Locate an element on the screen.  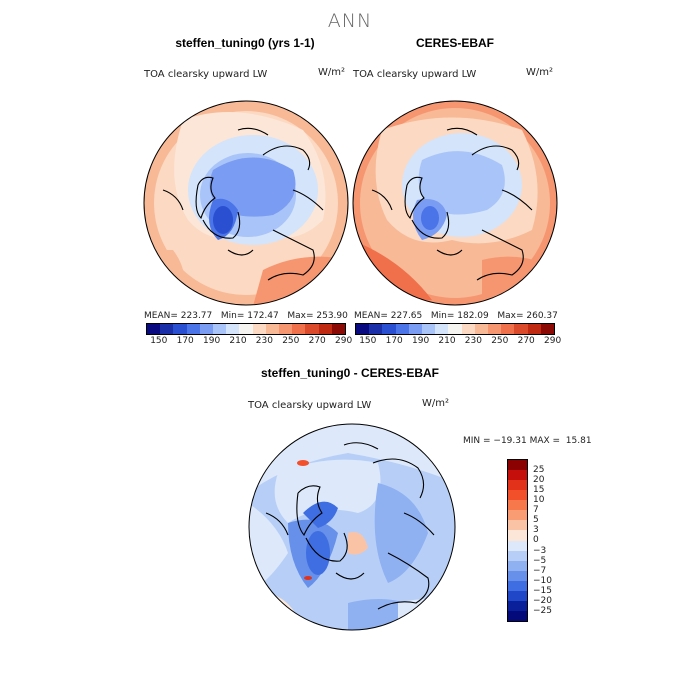
panel-2-mean: 227.65 is located at coordinates (406, 316).